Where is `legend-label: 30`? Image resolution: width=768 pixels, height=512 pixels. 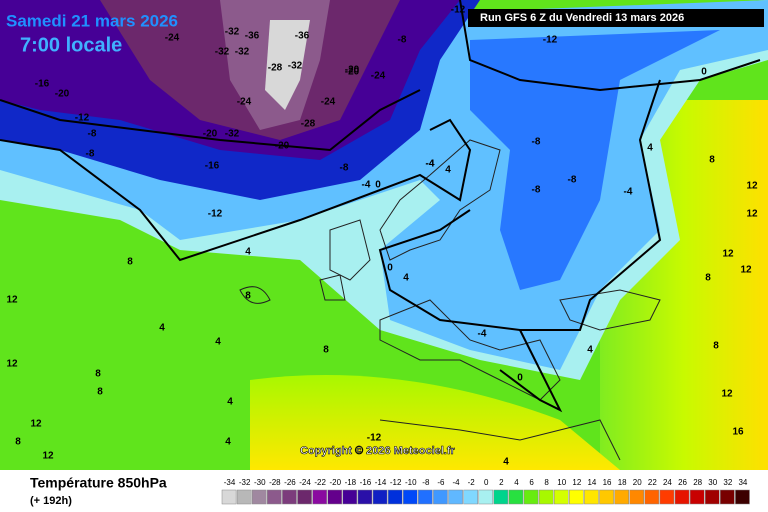
legend-label: 30 is located at coordinates (712, 482).